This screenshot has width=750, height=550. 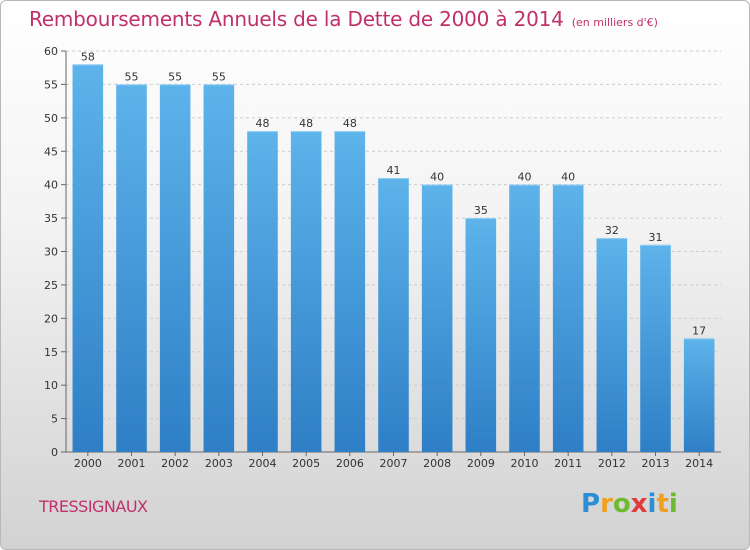 What do you see at coordinates (525, 463) in the screenshot?
I see `x-tick-label: 2010` at bounding box center [525, 463].